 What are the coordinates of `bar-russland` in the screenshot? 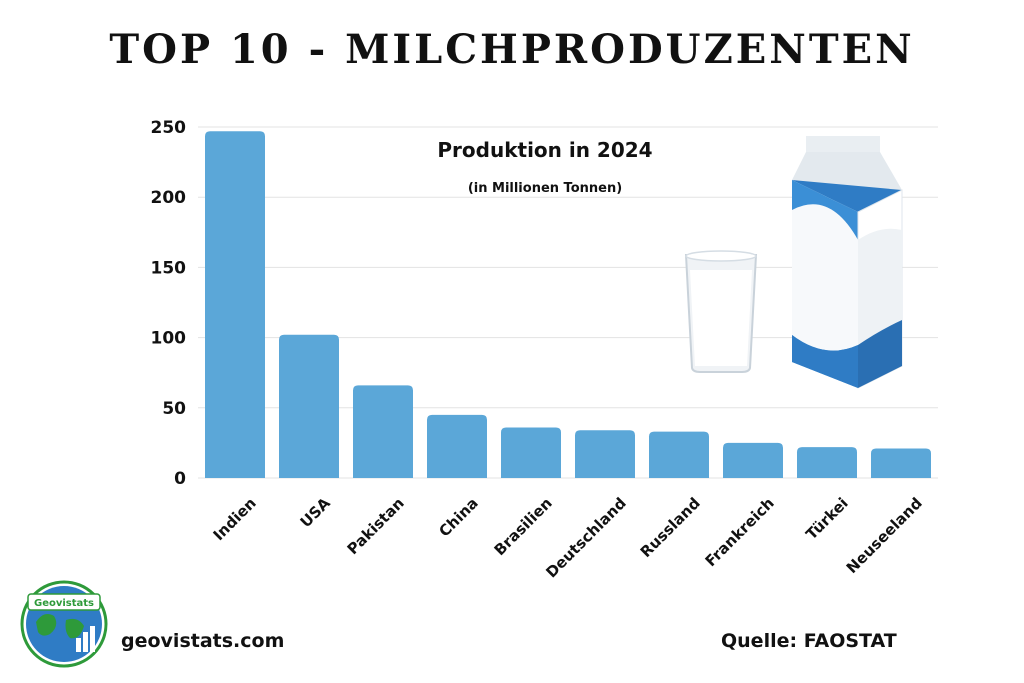 It's located at (679, 454).